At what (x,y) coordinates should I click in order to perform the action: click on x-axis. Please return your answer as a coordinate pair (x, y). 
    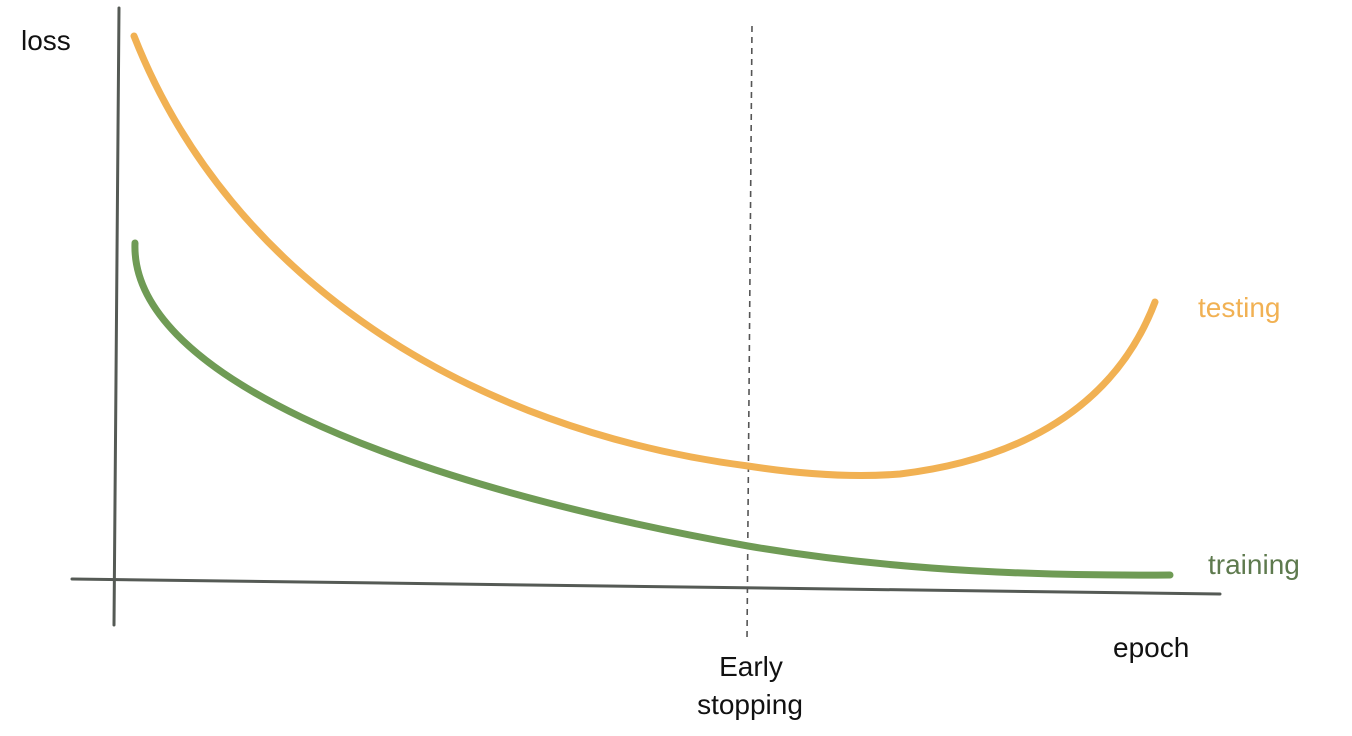
    Looking at the image, I should click on (646, 586).